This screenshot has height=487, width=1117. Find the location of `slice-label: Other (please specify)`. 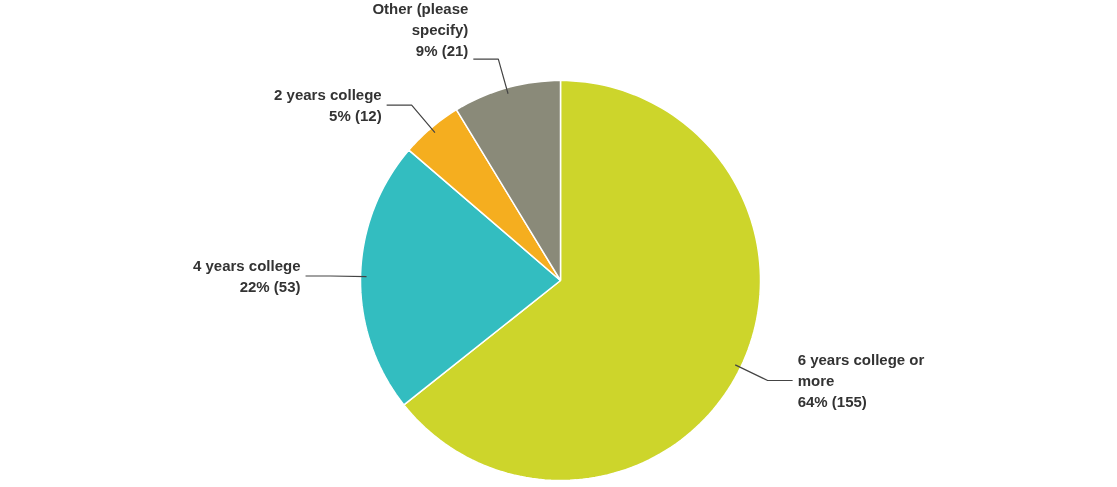

slice-label: Other (please specify) is located at coordinates (420, 19).